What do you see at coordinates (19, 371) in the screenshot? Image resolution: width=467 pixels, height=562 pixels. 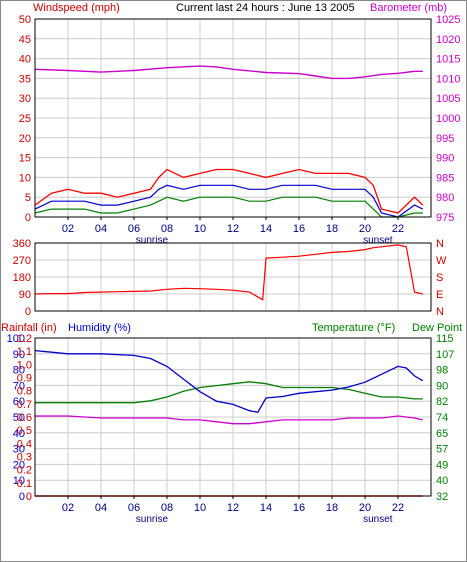 I see `humidity-tick-label: 80` at bounding box center [19, 371].